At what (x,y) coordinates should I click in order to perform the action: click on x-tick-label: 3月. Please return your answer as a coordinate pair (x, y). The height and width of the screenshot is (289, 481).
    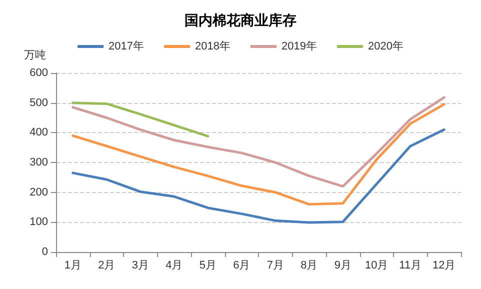
    Looking at the image, I should click on (140, 266).